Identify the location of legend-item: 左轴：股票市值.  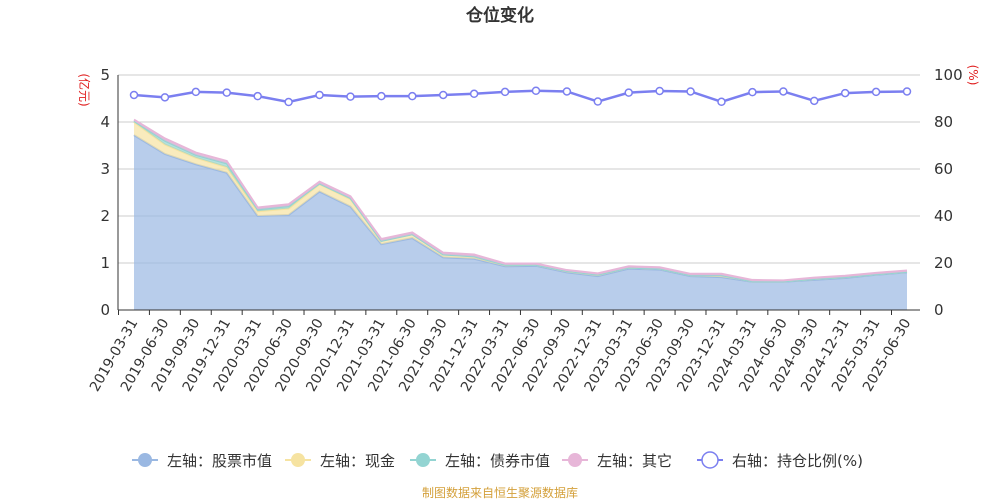
(202, 461).